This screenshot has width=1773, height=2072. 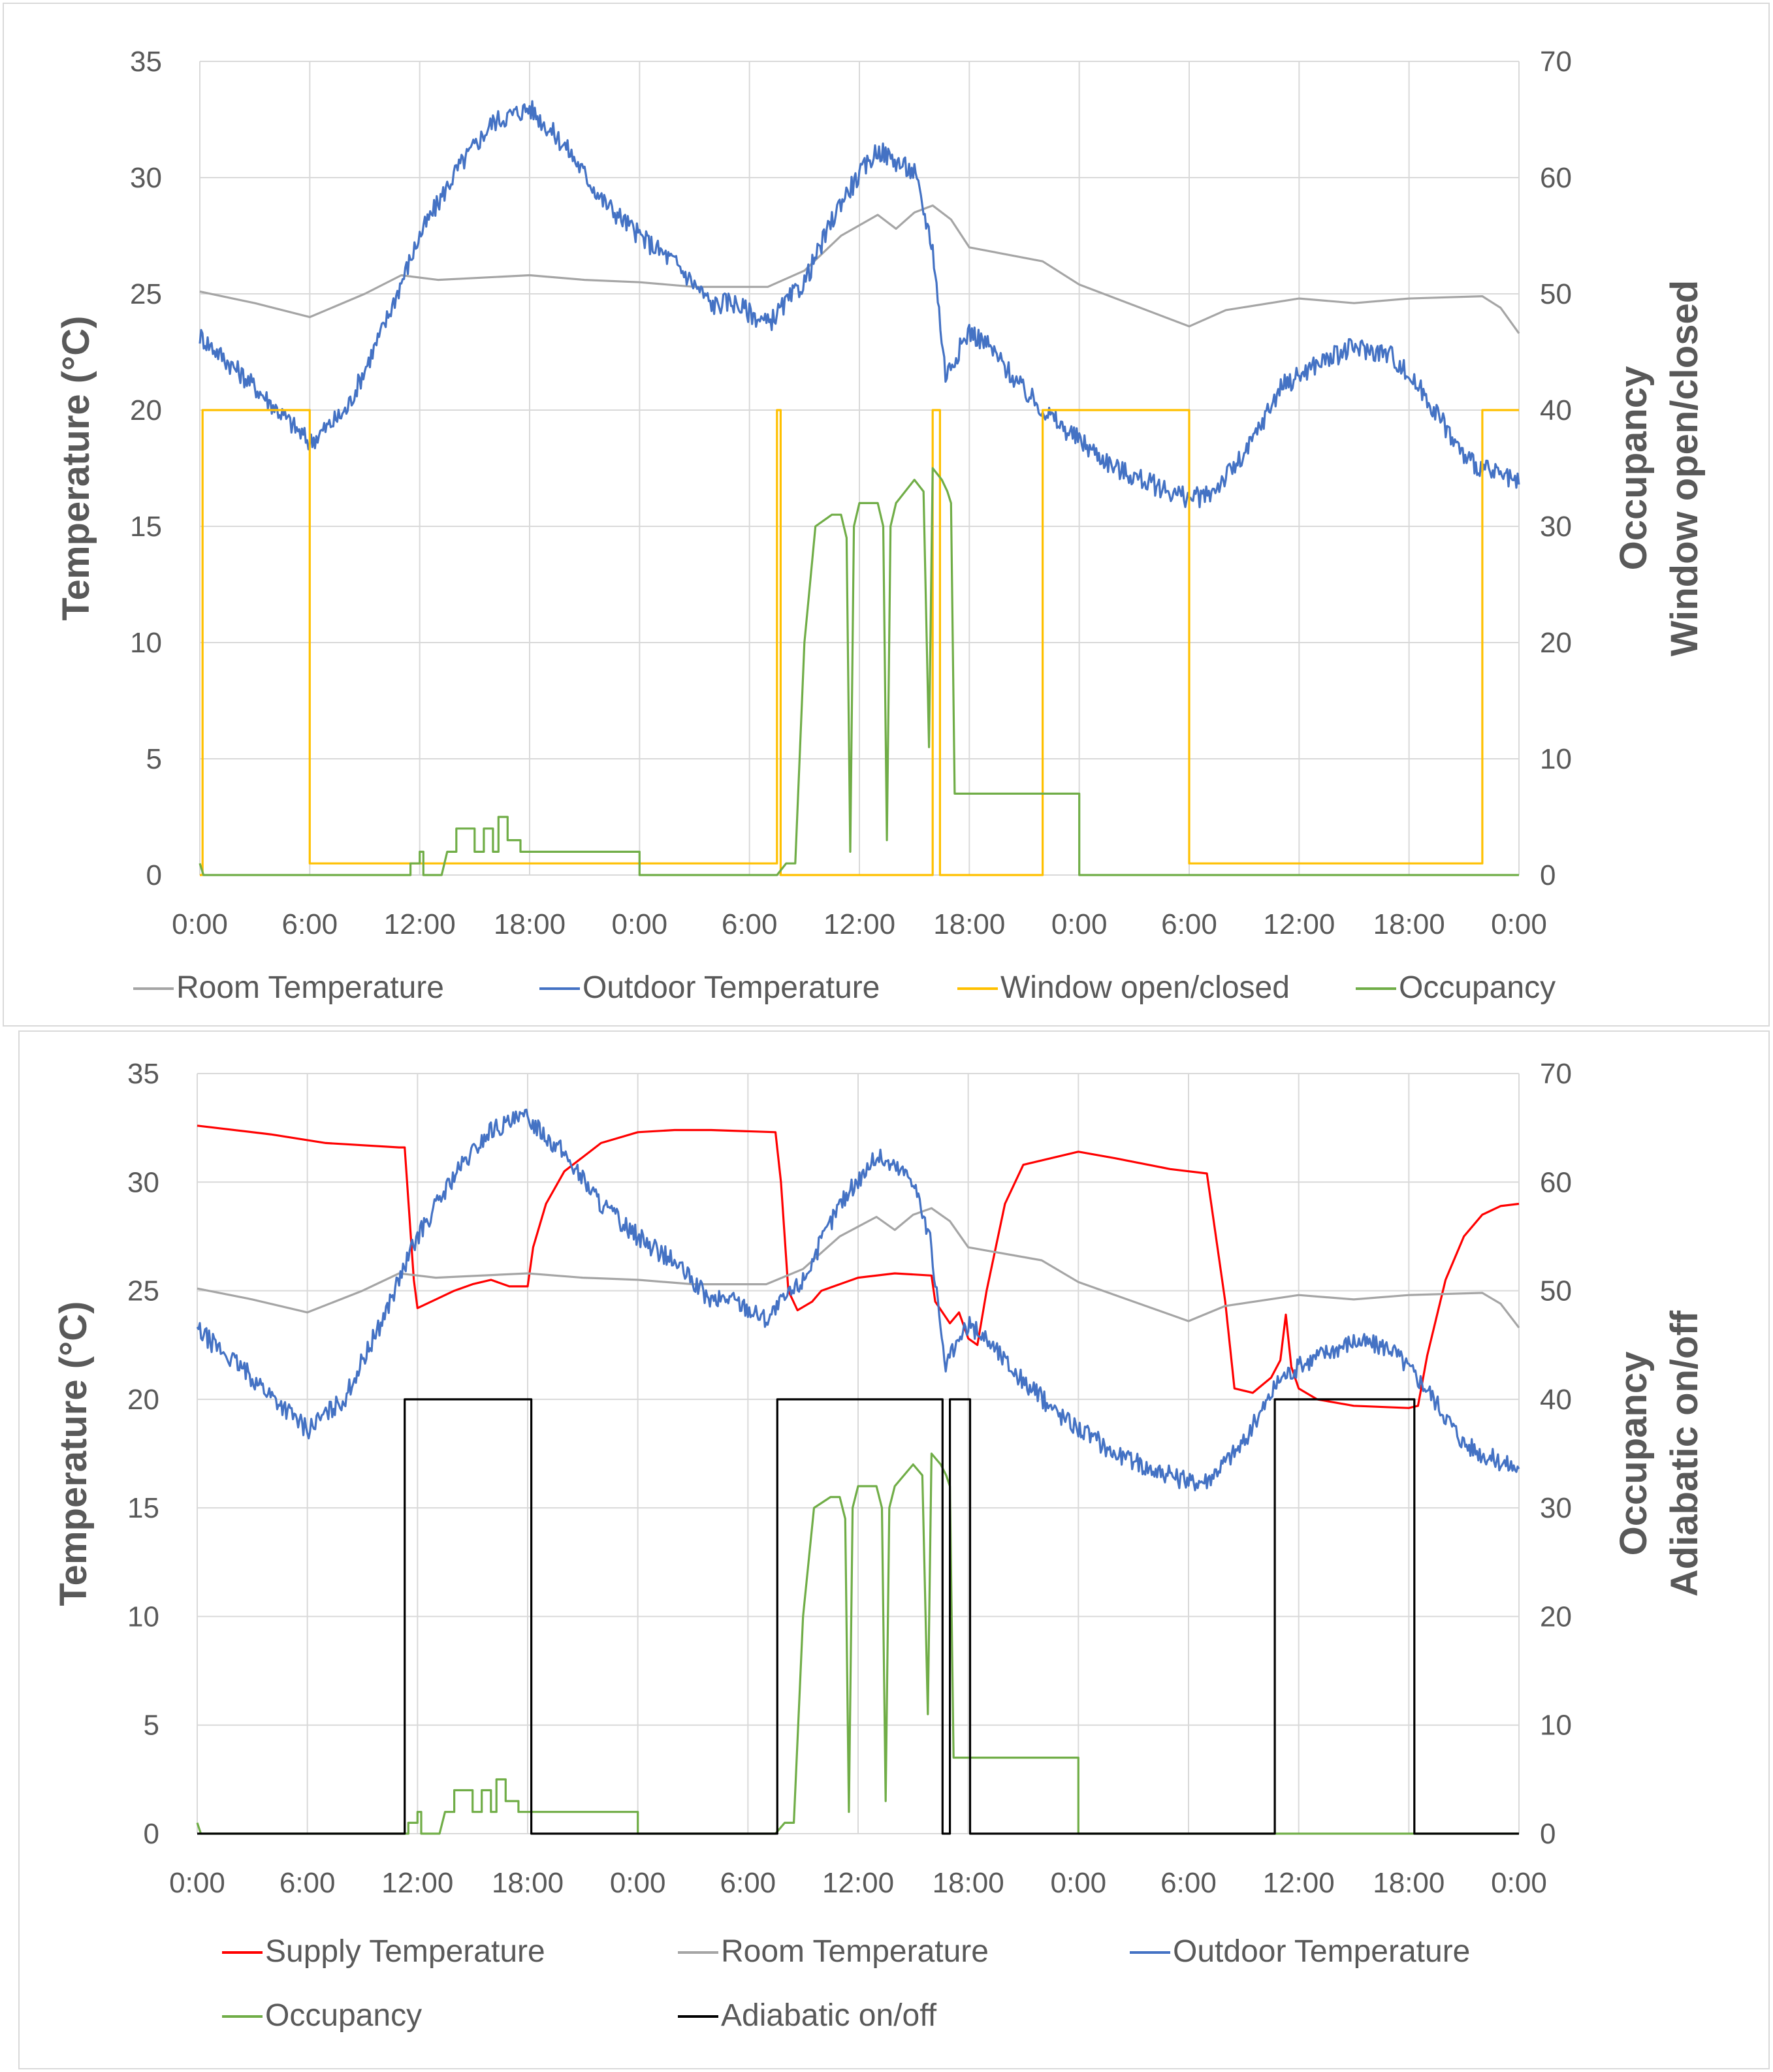 I want to click on legend-label-supply-temperature: Supply Temperature, so click(x=405, y=1951).